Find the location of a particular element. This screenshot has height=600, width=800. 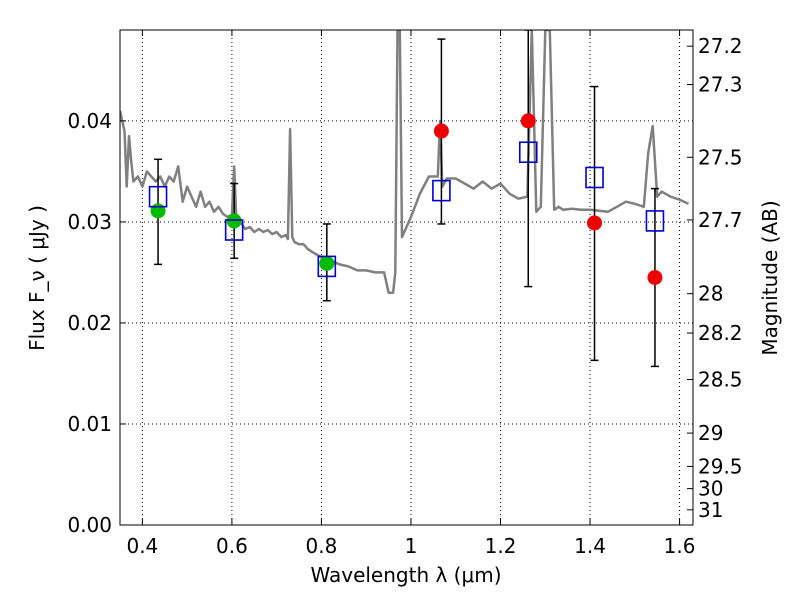

mag-tick-label: 30 is located at coordinates (710, 489).